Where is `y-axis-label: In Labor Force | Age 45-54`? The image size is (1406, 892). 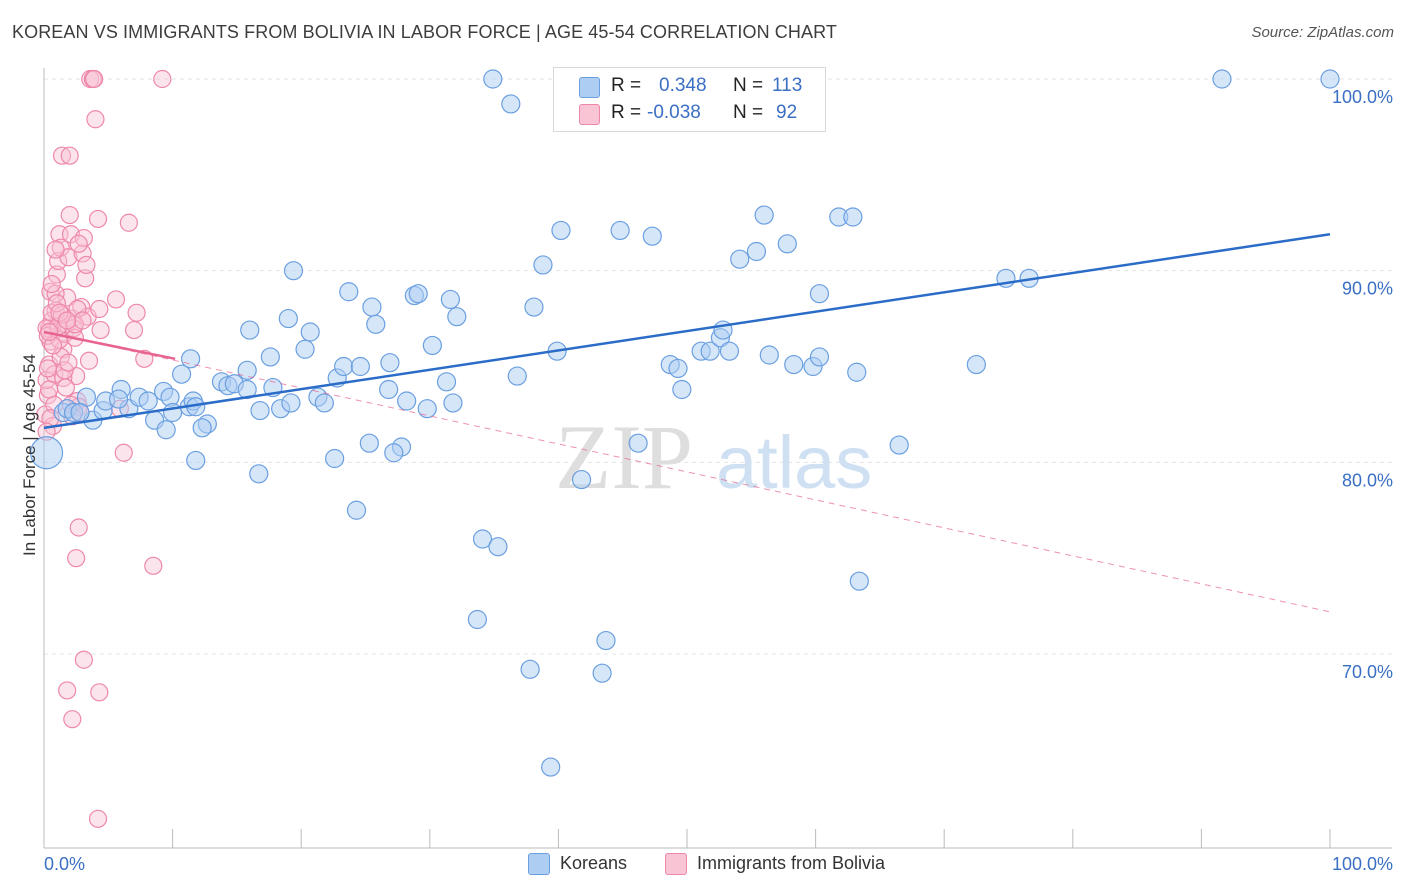
y-axis-label: In Labor Force | Age 45-54 is located at coordinates (29, 455).